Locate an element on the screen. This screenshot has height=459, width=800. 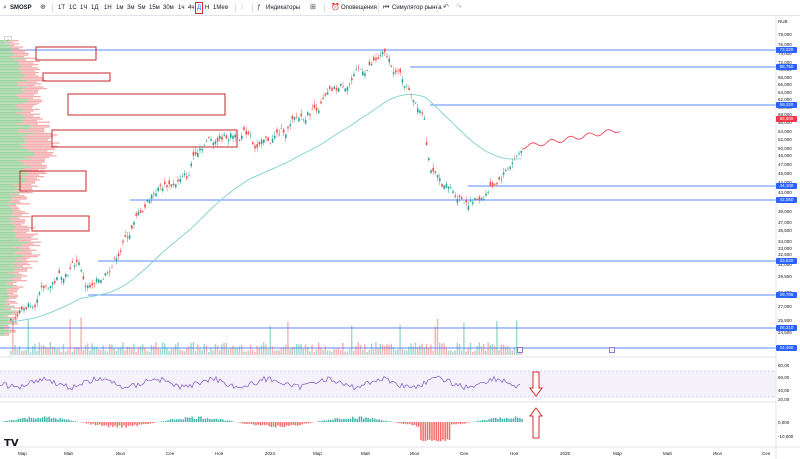
timeframe-3m: 3м is located at coordinates (131, 8).